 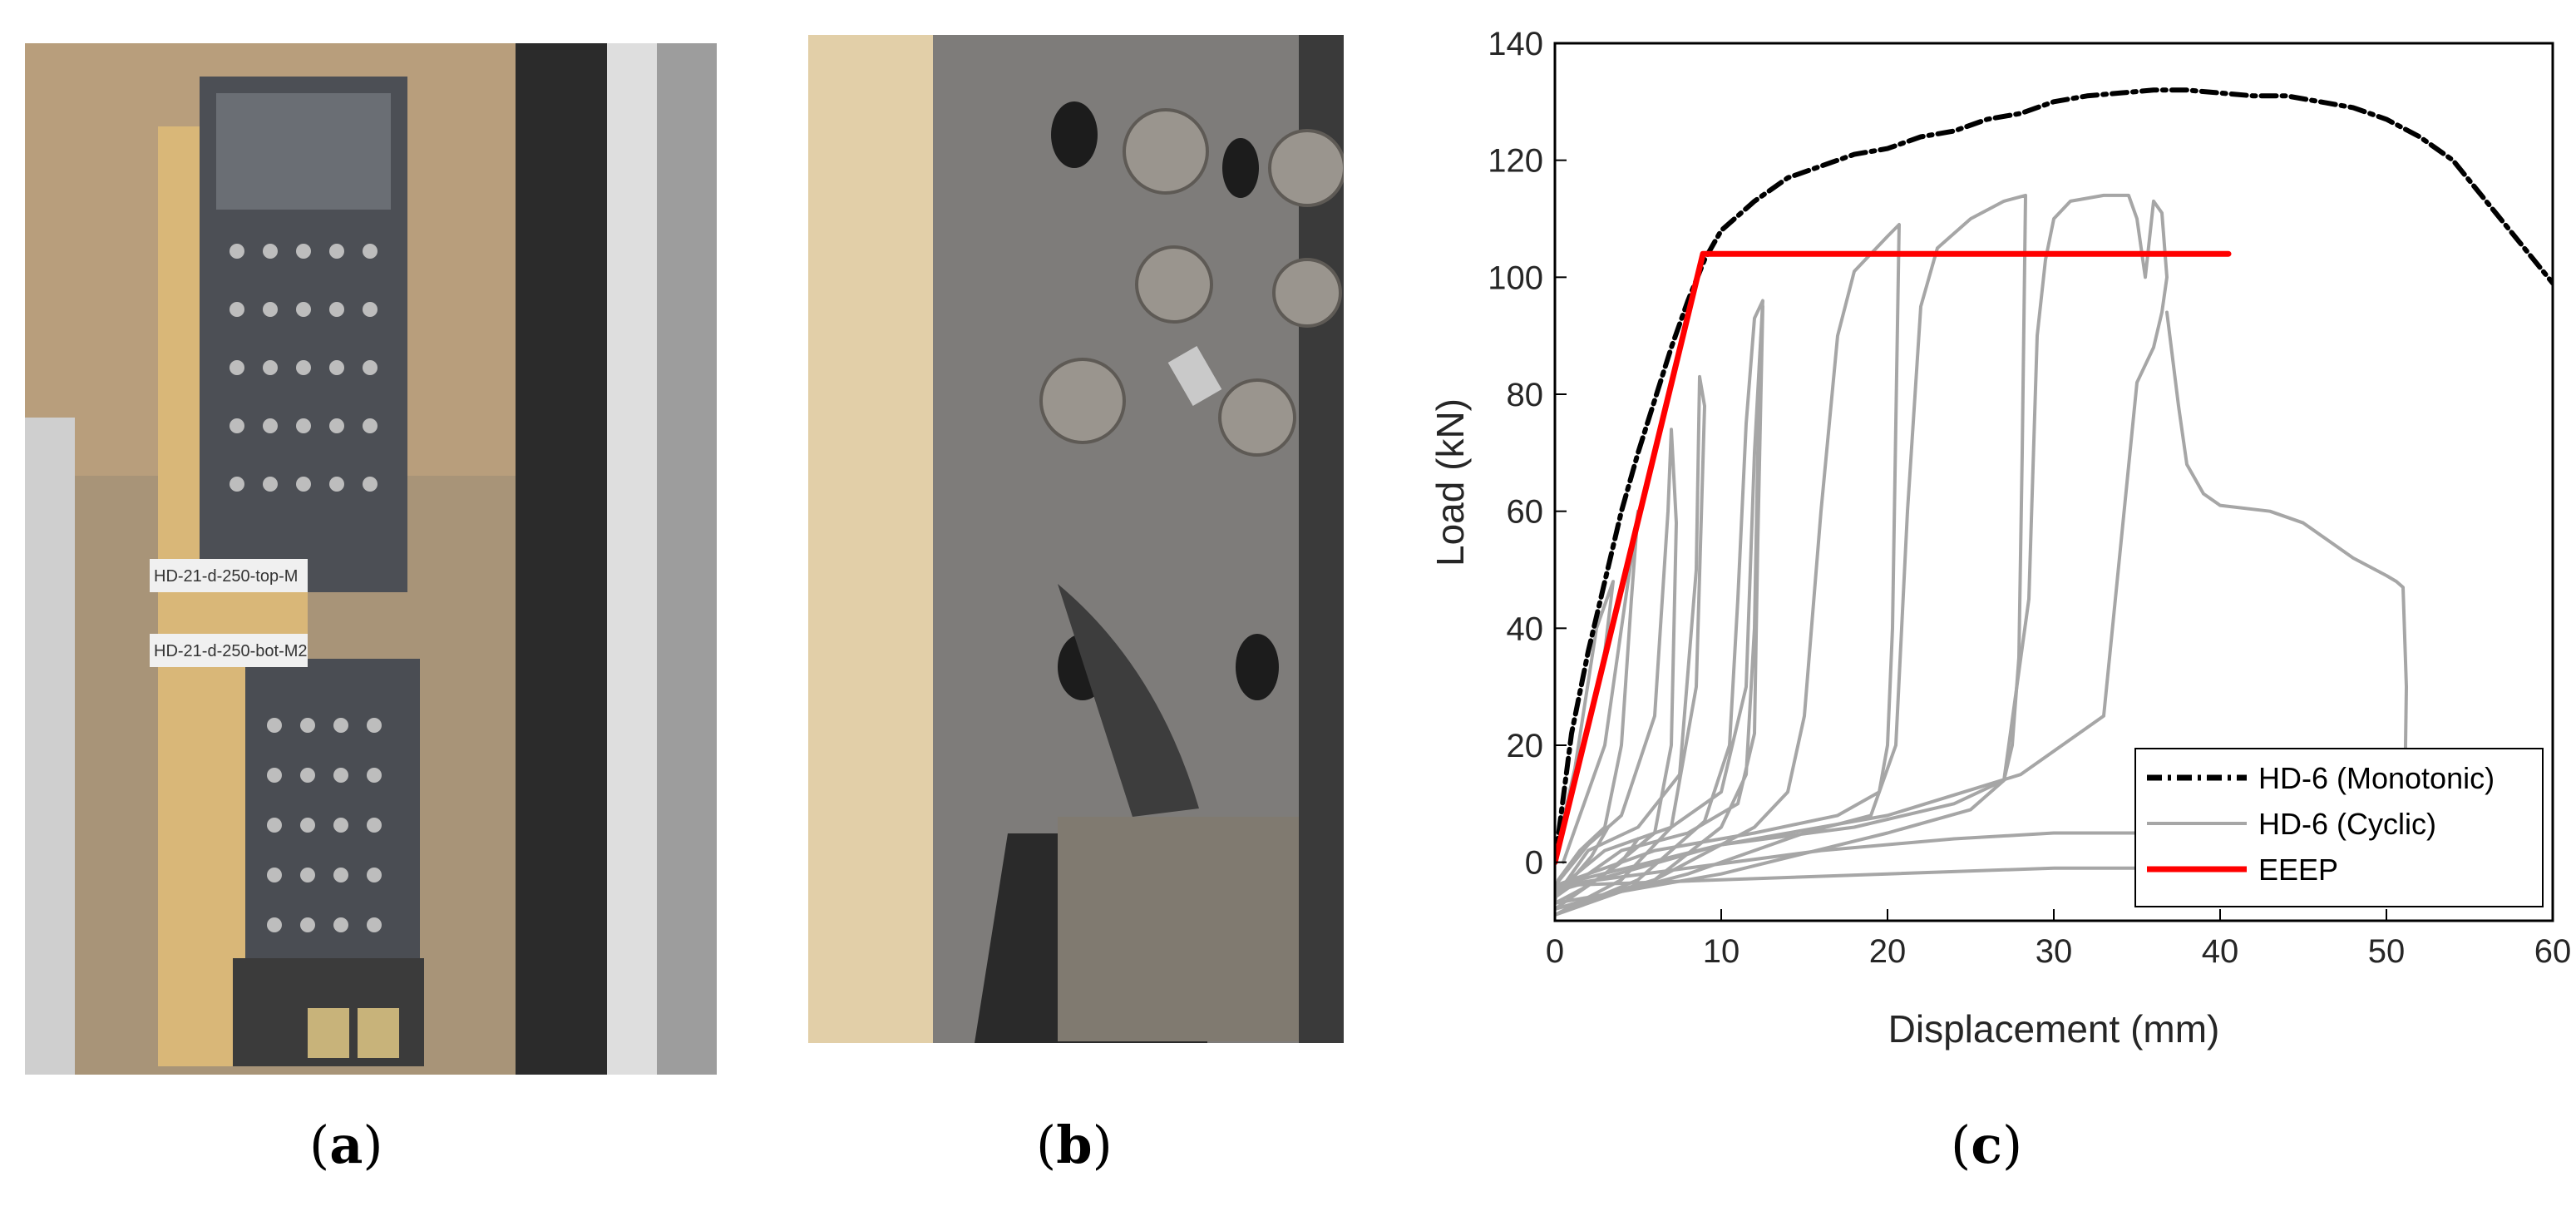 What do you see at coordinates (2553, 951) in the screenshot?
I see `x-tick-label: 60` at bounding box center [2553, 951].